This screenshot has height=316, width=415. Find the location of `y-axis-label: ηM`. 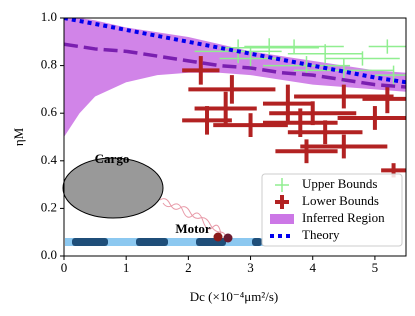

y-axis-label: ηM is located at coordinates (18, 136).